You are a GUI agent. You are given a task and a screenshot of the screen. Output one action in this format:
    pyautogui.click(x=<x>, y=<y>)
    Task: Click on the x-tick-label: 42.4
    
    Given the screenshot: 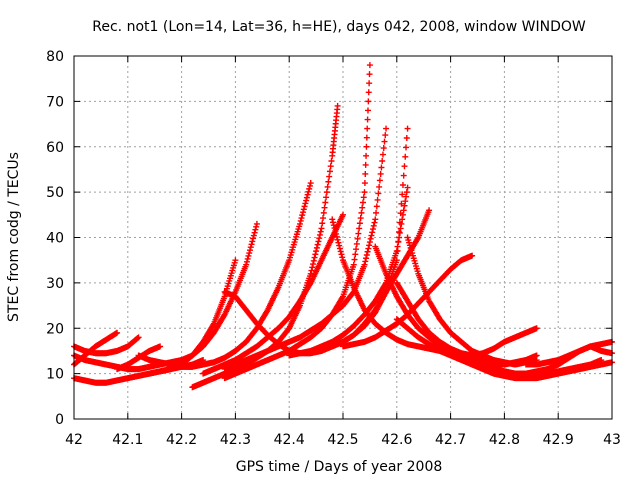 What is the action you would take?
    pyautogui.click(x=289, y=440)
    